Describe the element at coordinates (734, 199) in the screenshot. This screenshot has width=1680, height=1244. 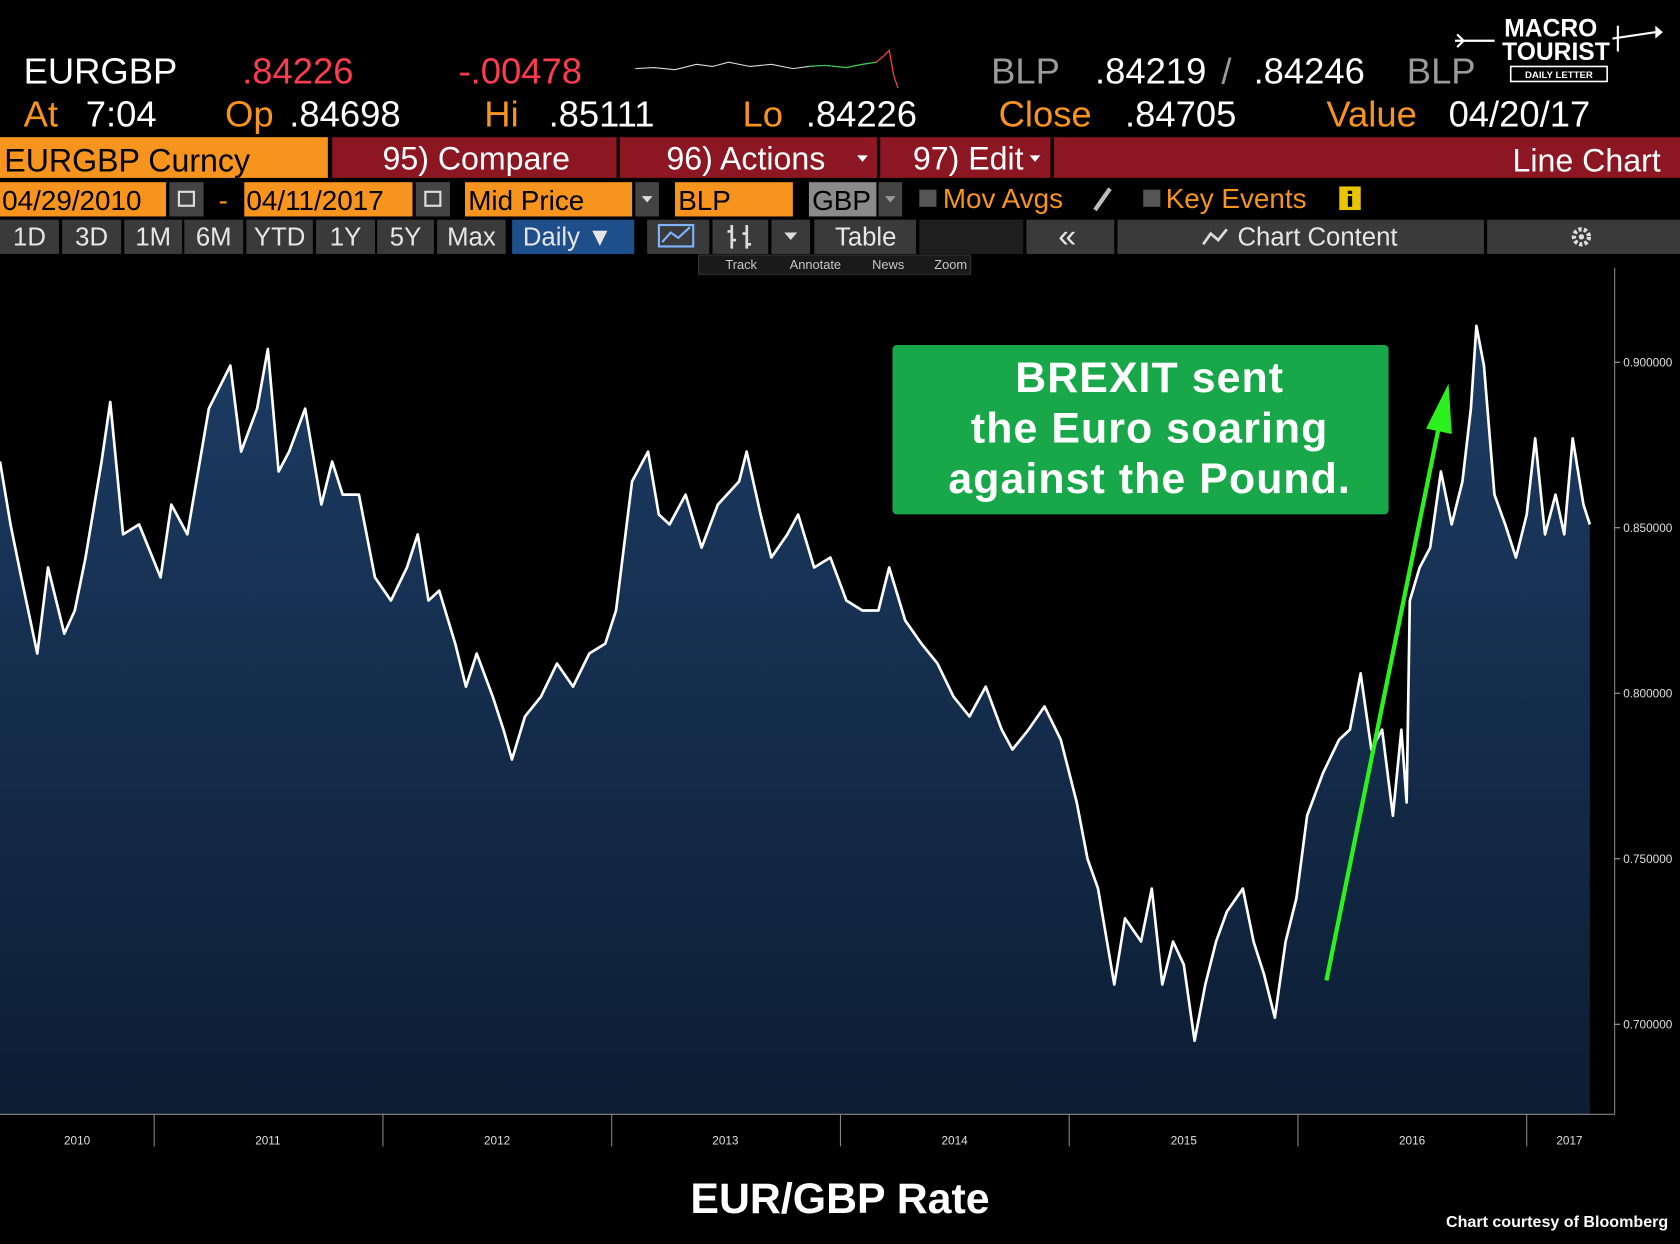
I see `source-box` at that location.